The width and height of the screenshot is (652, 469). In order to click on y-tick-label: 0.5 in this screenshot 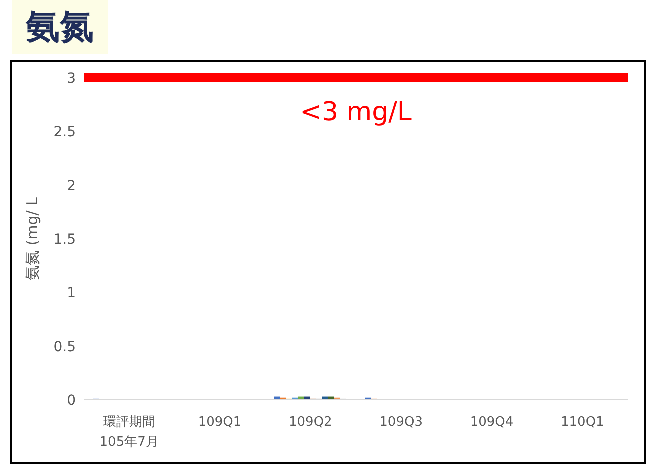, I will do `click(65, 347)`.